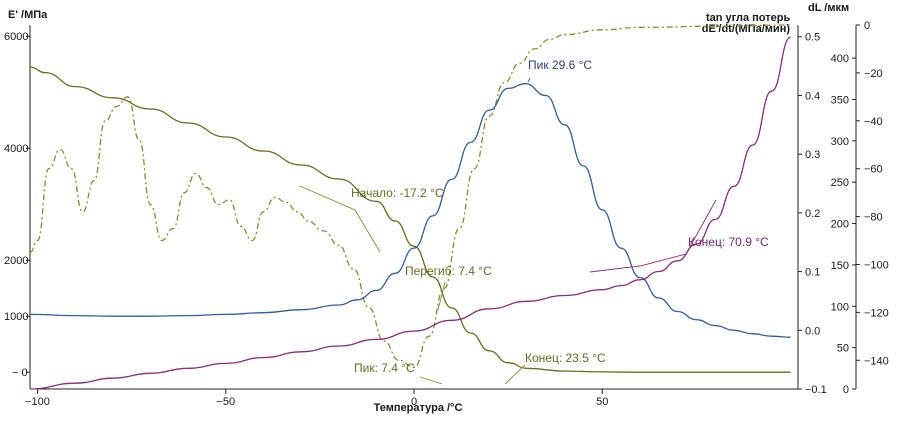  What do you see at coordinates (37, 402) in the screenshot?
I see `x-tick-label: −100` at bounding box center [37, 402].